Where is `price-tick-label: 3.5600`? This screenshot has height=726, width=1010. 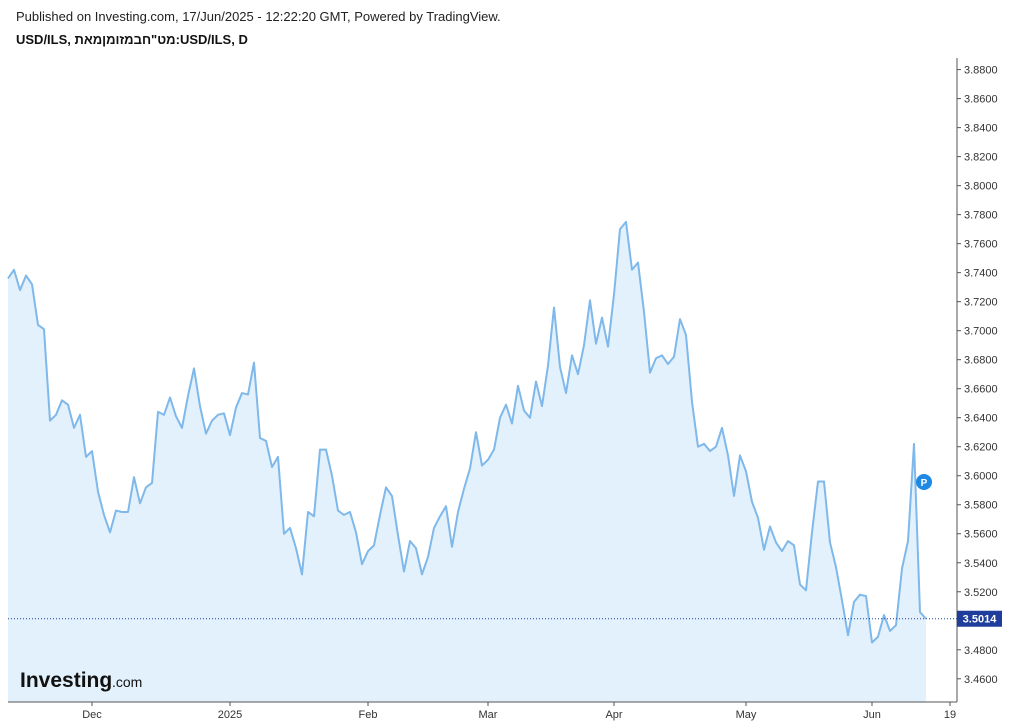 price-tick-label: 3.5600 is located at coordinates (981, 535).